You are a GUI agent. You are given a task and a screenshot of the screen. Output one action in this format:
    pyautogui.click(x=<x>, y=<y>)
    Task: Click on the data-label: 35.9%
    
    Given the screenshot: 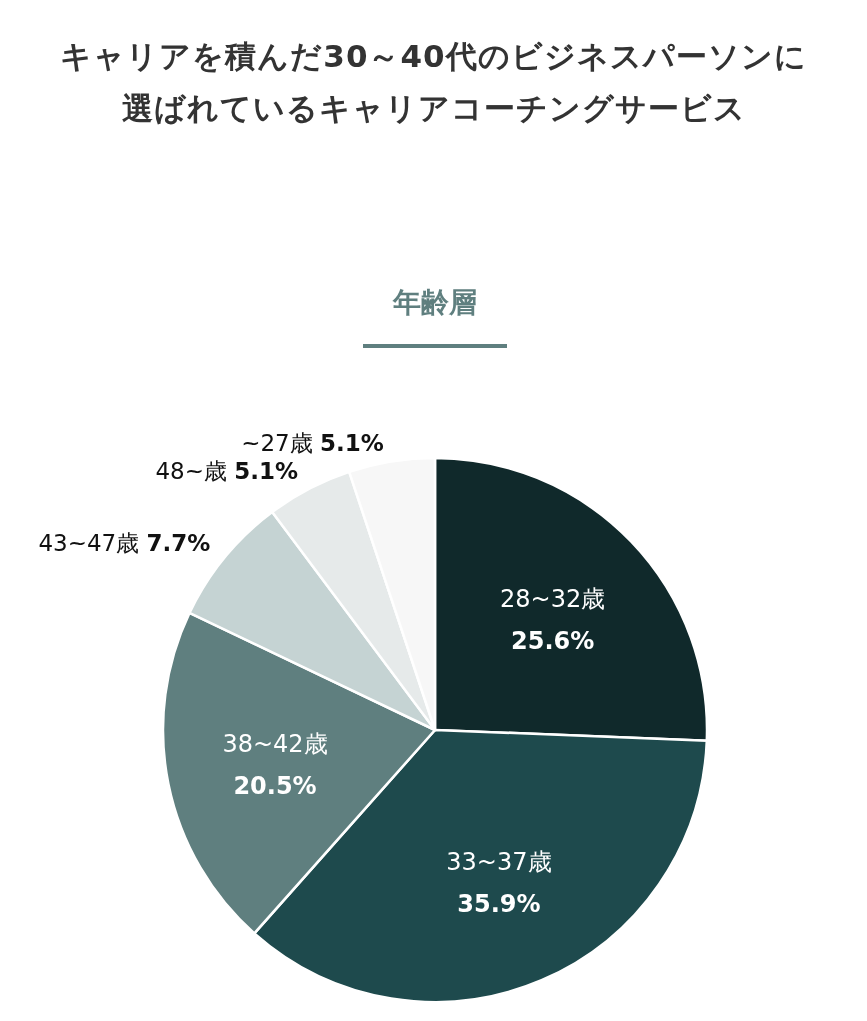 What is the action you would take?
    pyautogui.click(x=499, y=904)
    